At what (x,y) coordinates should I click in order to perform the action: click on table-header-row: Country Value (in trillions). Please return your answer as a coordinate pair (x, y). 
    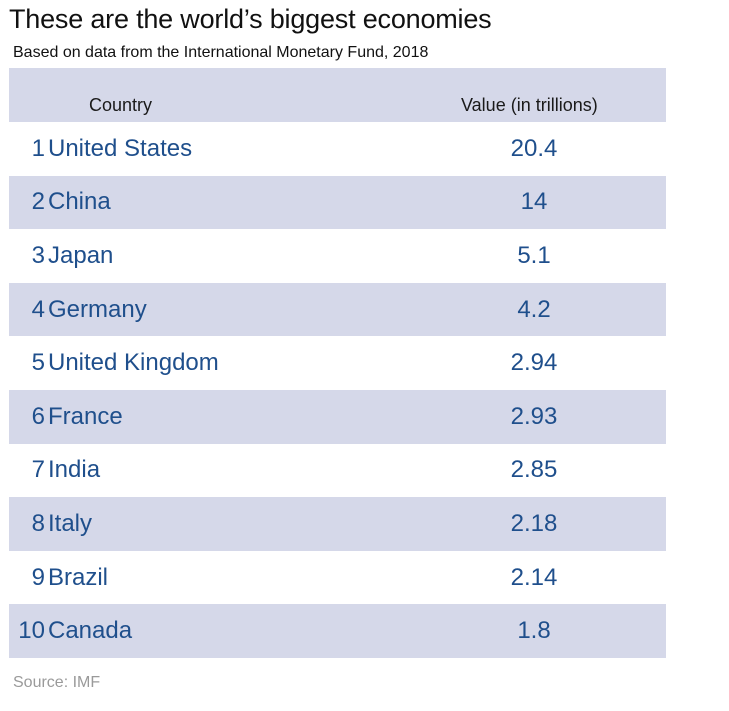
    Looking at the image, I should click on (337, 95).